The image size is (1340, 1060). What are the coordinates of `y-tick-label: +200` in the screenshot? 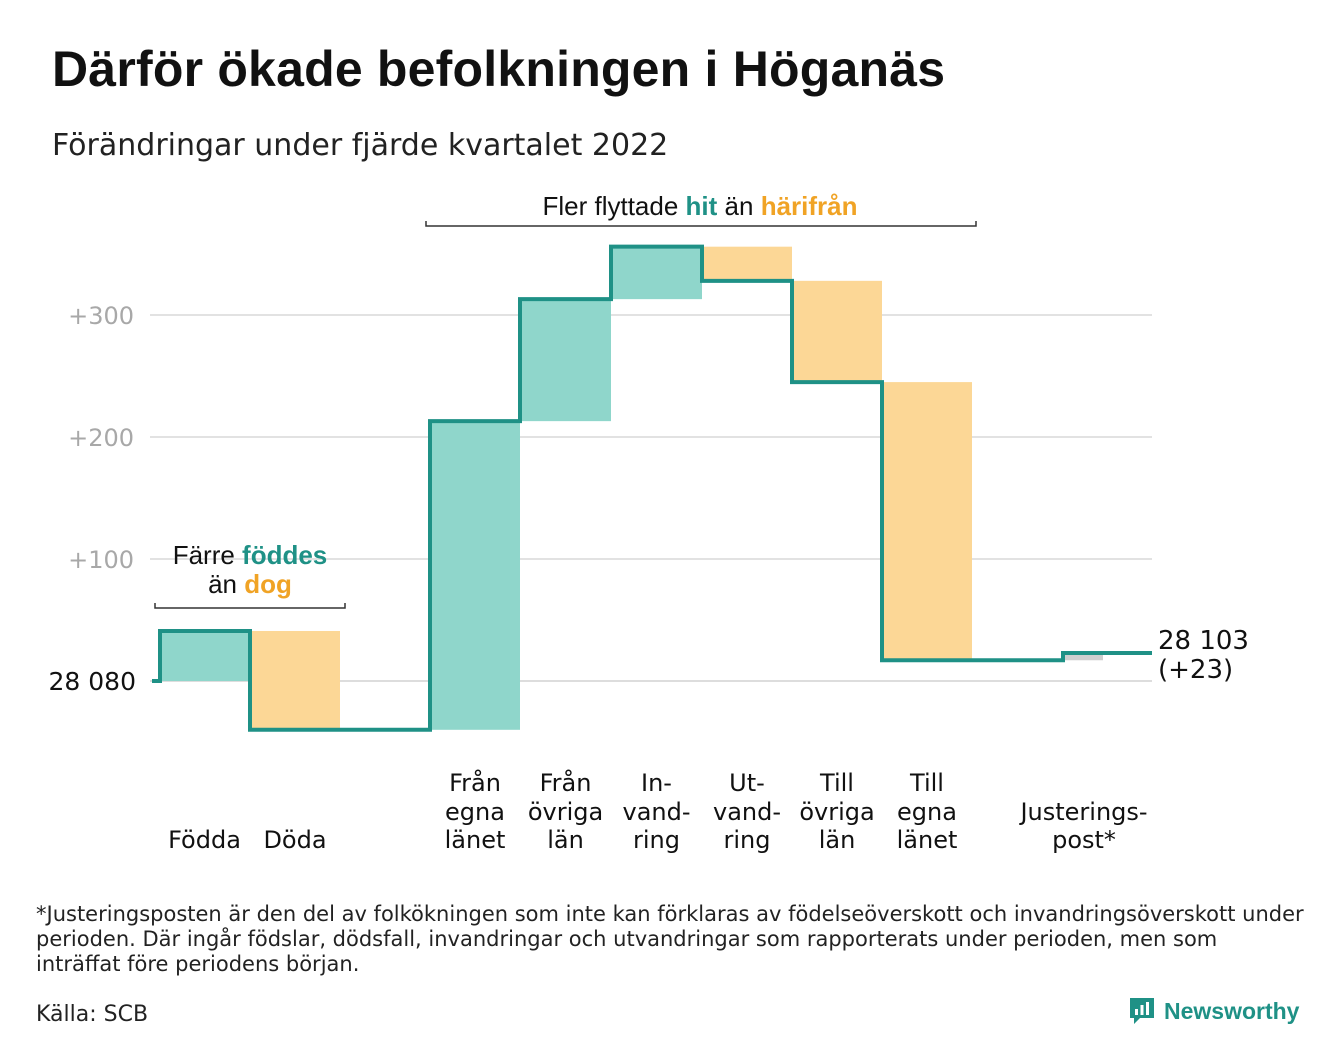 It's located at (101, 438).